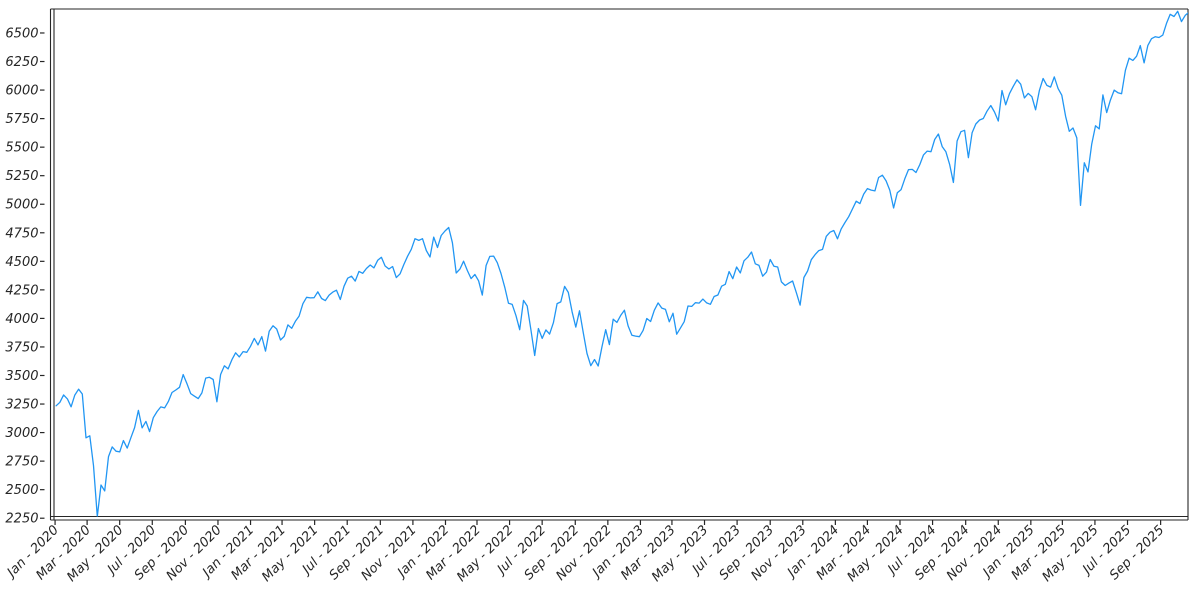 This screenshot has width=1200, height=600. Describe the element at coordinates (21, 119) in the screenshot. I see `y-tick-label: 5750` at that location.